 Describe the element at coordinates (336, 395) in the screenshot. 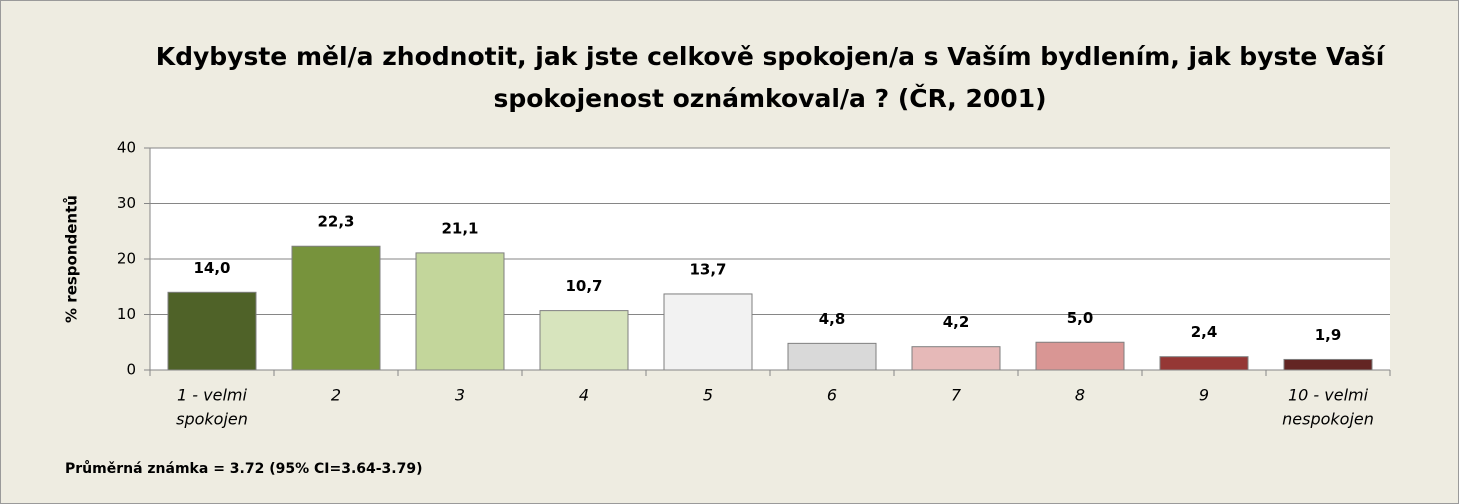

I see `x-tick-label: 2` at that location.